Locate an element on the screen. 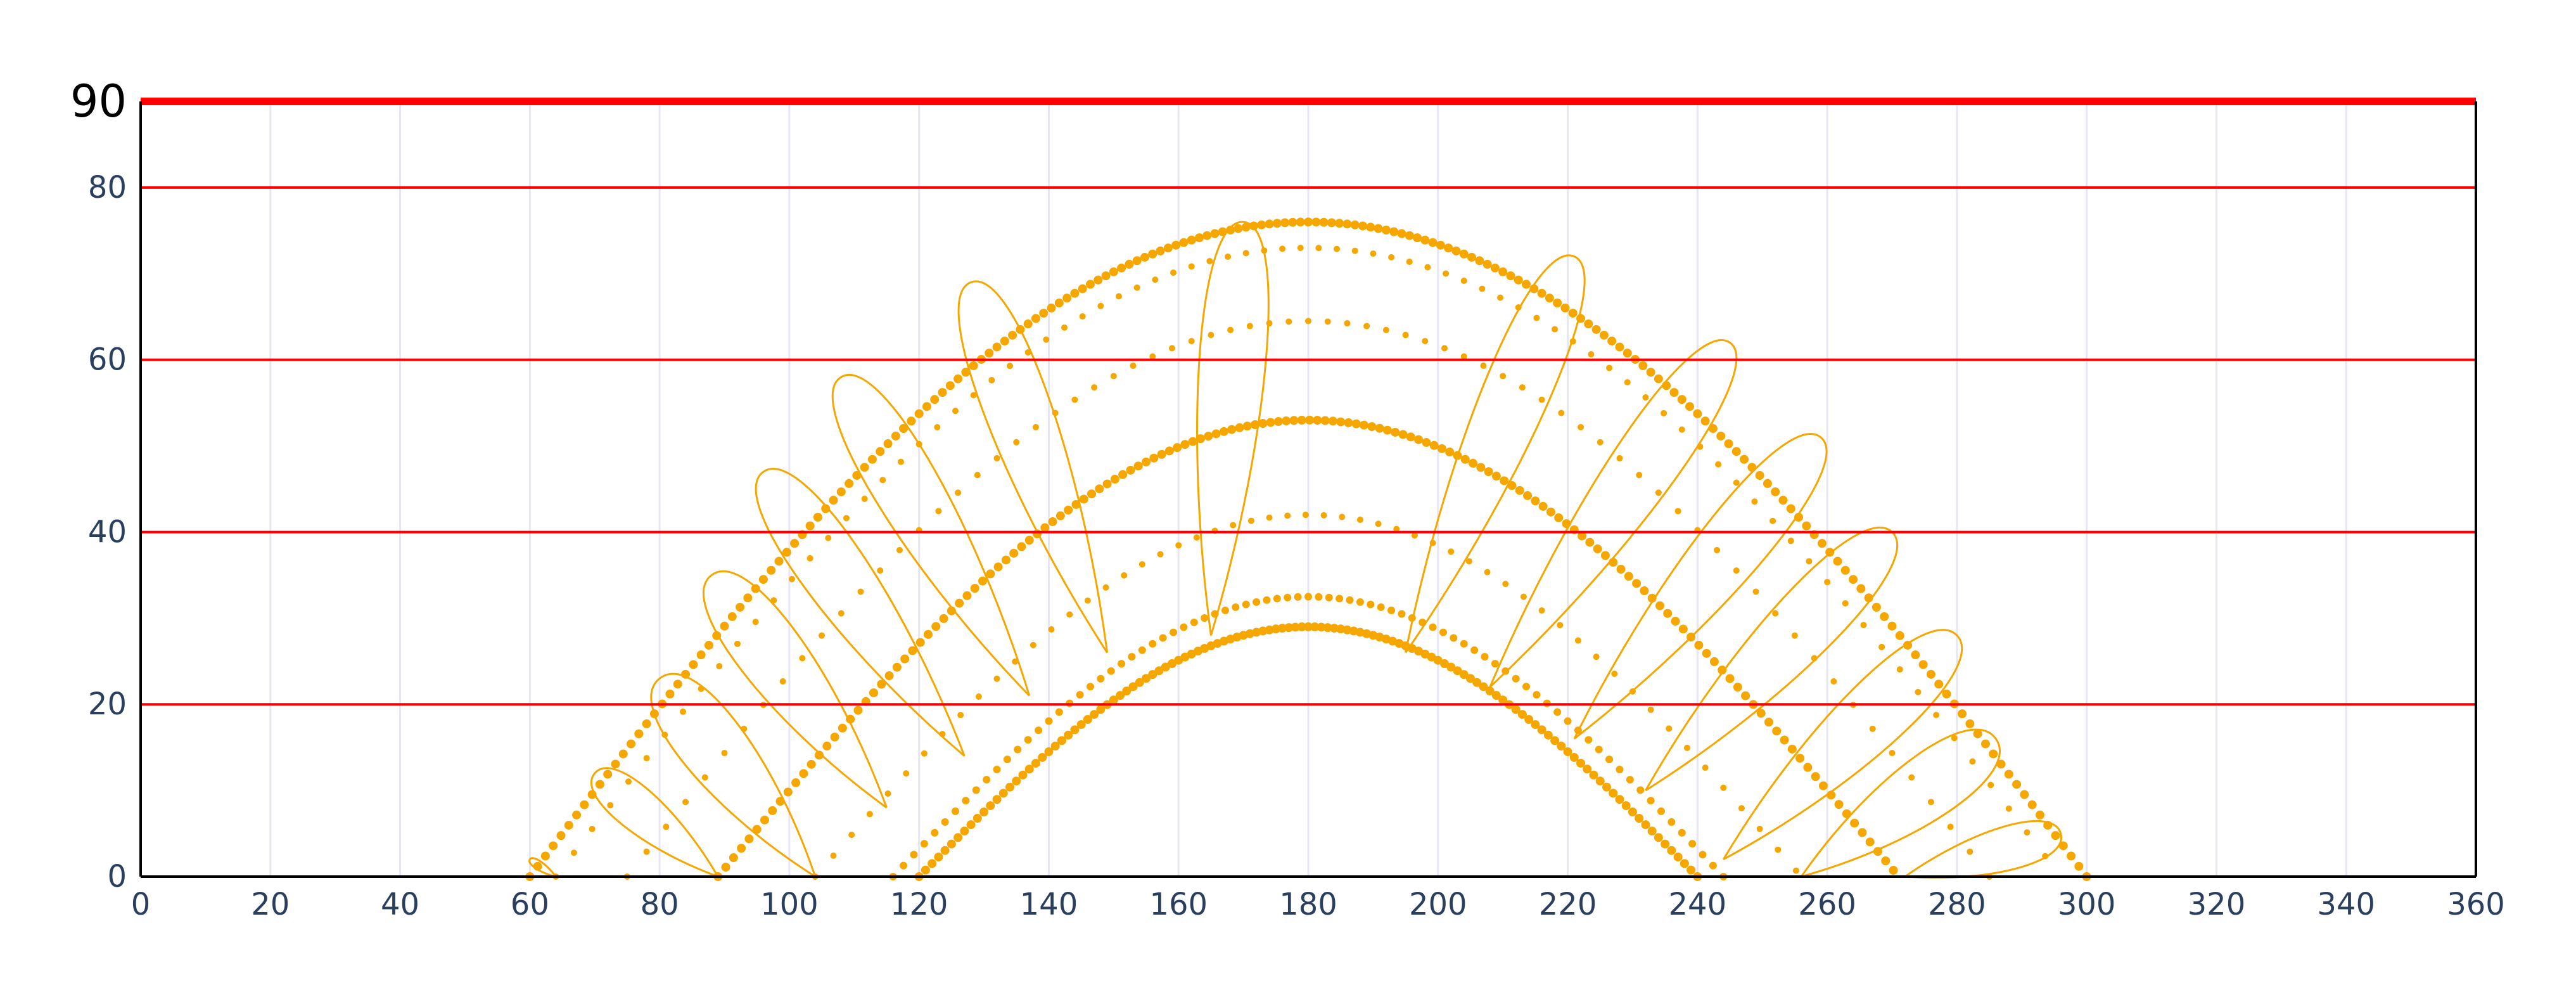 The image size is (2576, 985). arc-series is located at coordinates (1308, 752).